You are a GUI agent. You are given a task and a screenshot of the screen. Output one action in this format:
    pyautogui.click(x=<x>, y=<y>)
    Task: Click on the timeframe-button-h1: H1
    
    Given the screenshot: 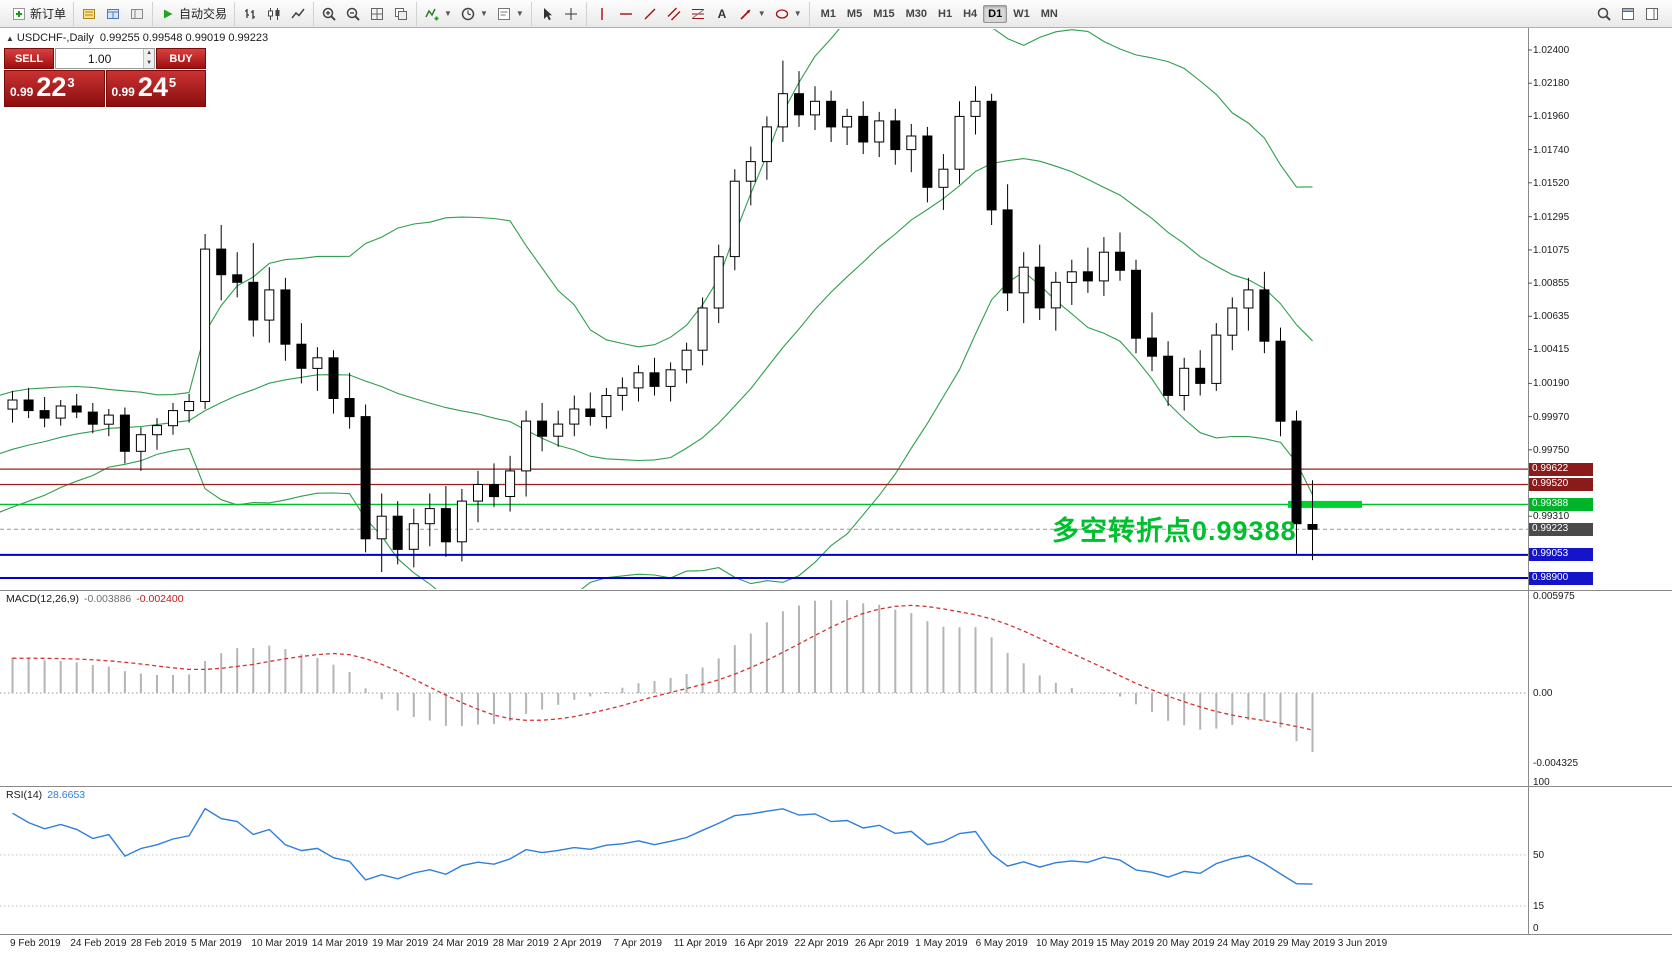 What is the action you would take?
    pyautogui.click(x=945, y=13)
    